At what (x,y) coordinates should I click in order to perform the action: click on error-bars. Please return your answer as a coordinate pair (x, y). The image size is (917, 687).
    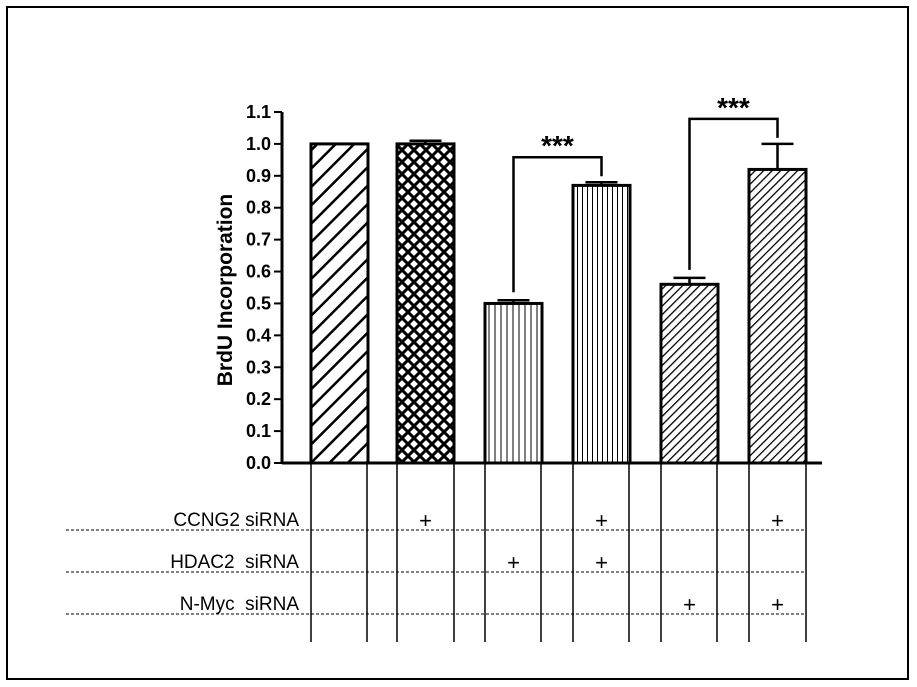
    Looking at the image, I should click on (601, 221).